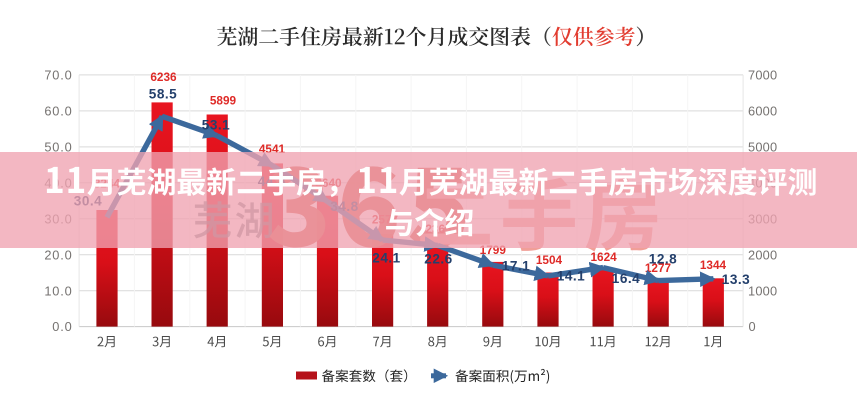 The height and width of the screenshot is (405, 857). Describe the element at coordinates (603, 257) in the screenshot. I see `svg-text: 1624` at that location.